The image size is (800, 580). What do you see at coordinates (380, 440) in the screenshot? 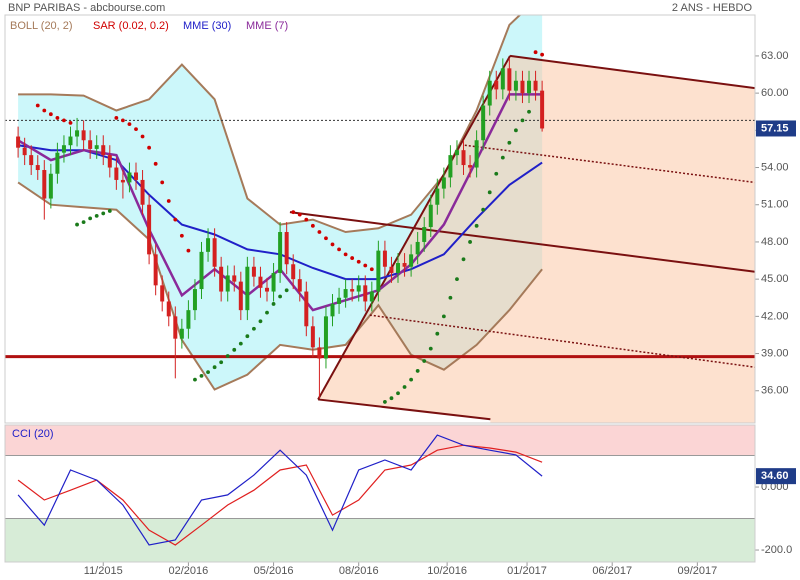
I see `cci-upper-zone` at bounding box center [380, 440].